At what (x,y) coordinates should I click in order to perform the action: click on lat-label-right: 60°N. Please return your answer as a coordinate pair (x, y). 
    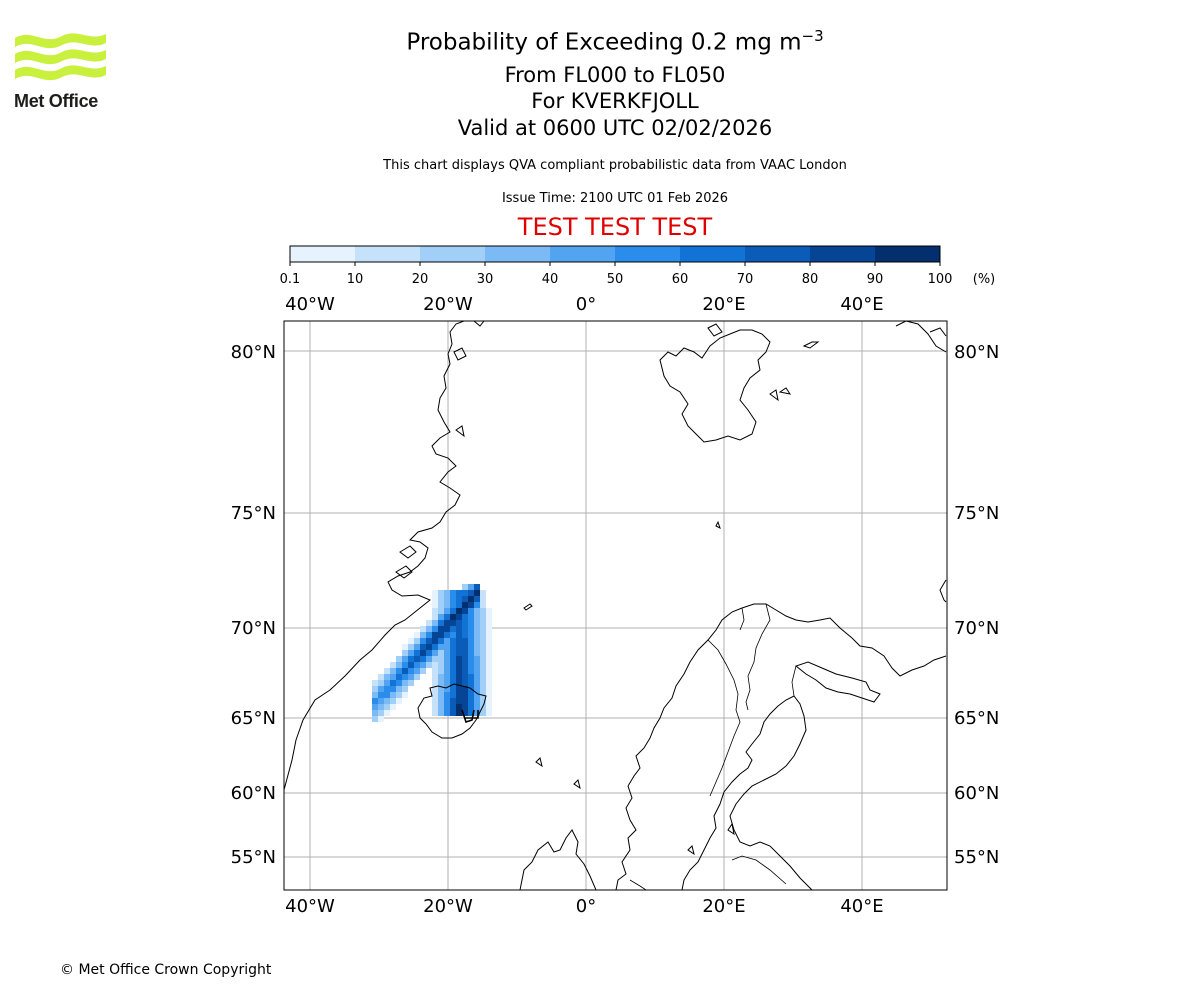
    Looking at the image, I should click on (976, 793).